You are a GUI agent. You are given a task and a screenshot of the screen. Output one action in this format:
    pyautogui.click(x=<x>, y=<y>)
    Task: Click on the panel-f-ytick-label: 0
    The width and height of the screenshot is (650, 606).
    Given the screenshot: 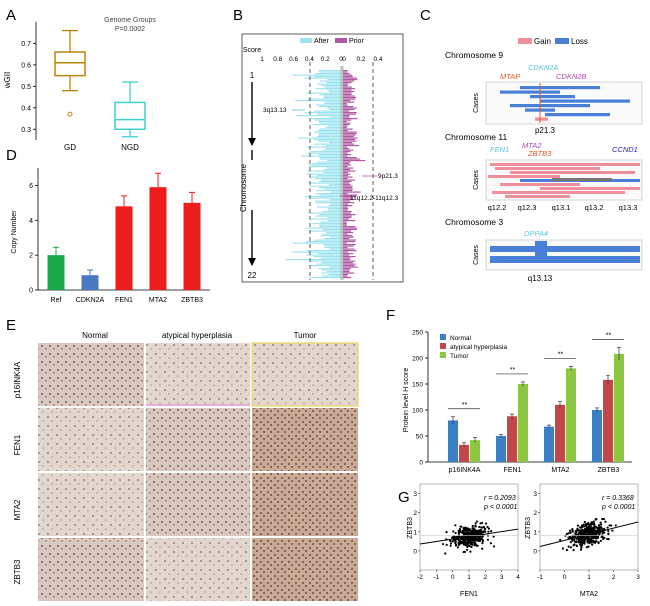 What is the action you would take?
    pyautogui.click(x=421, y=463)
    